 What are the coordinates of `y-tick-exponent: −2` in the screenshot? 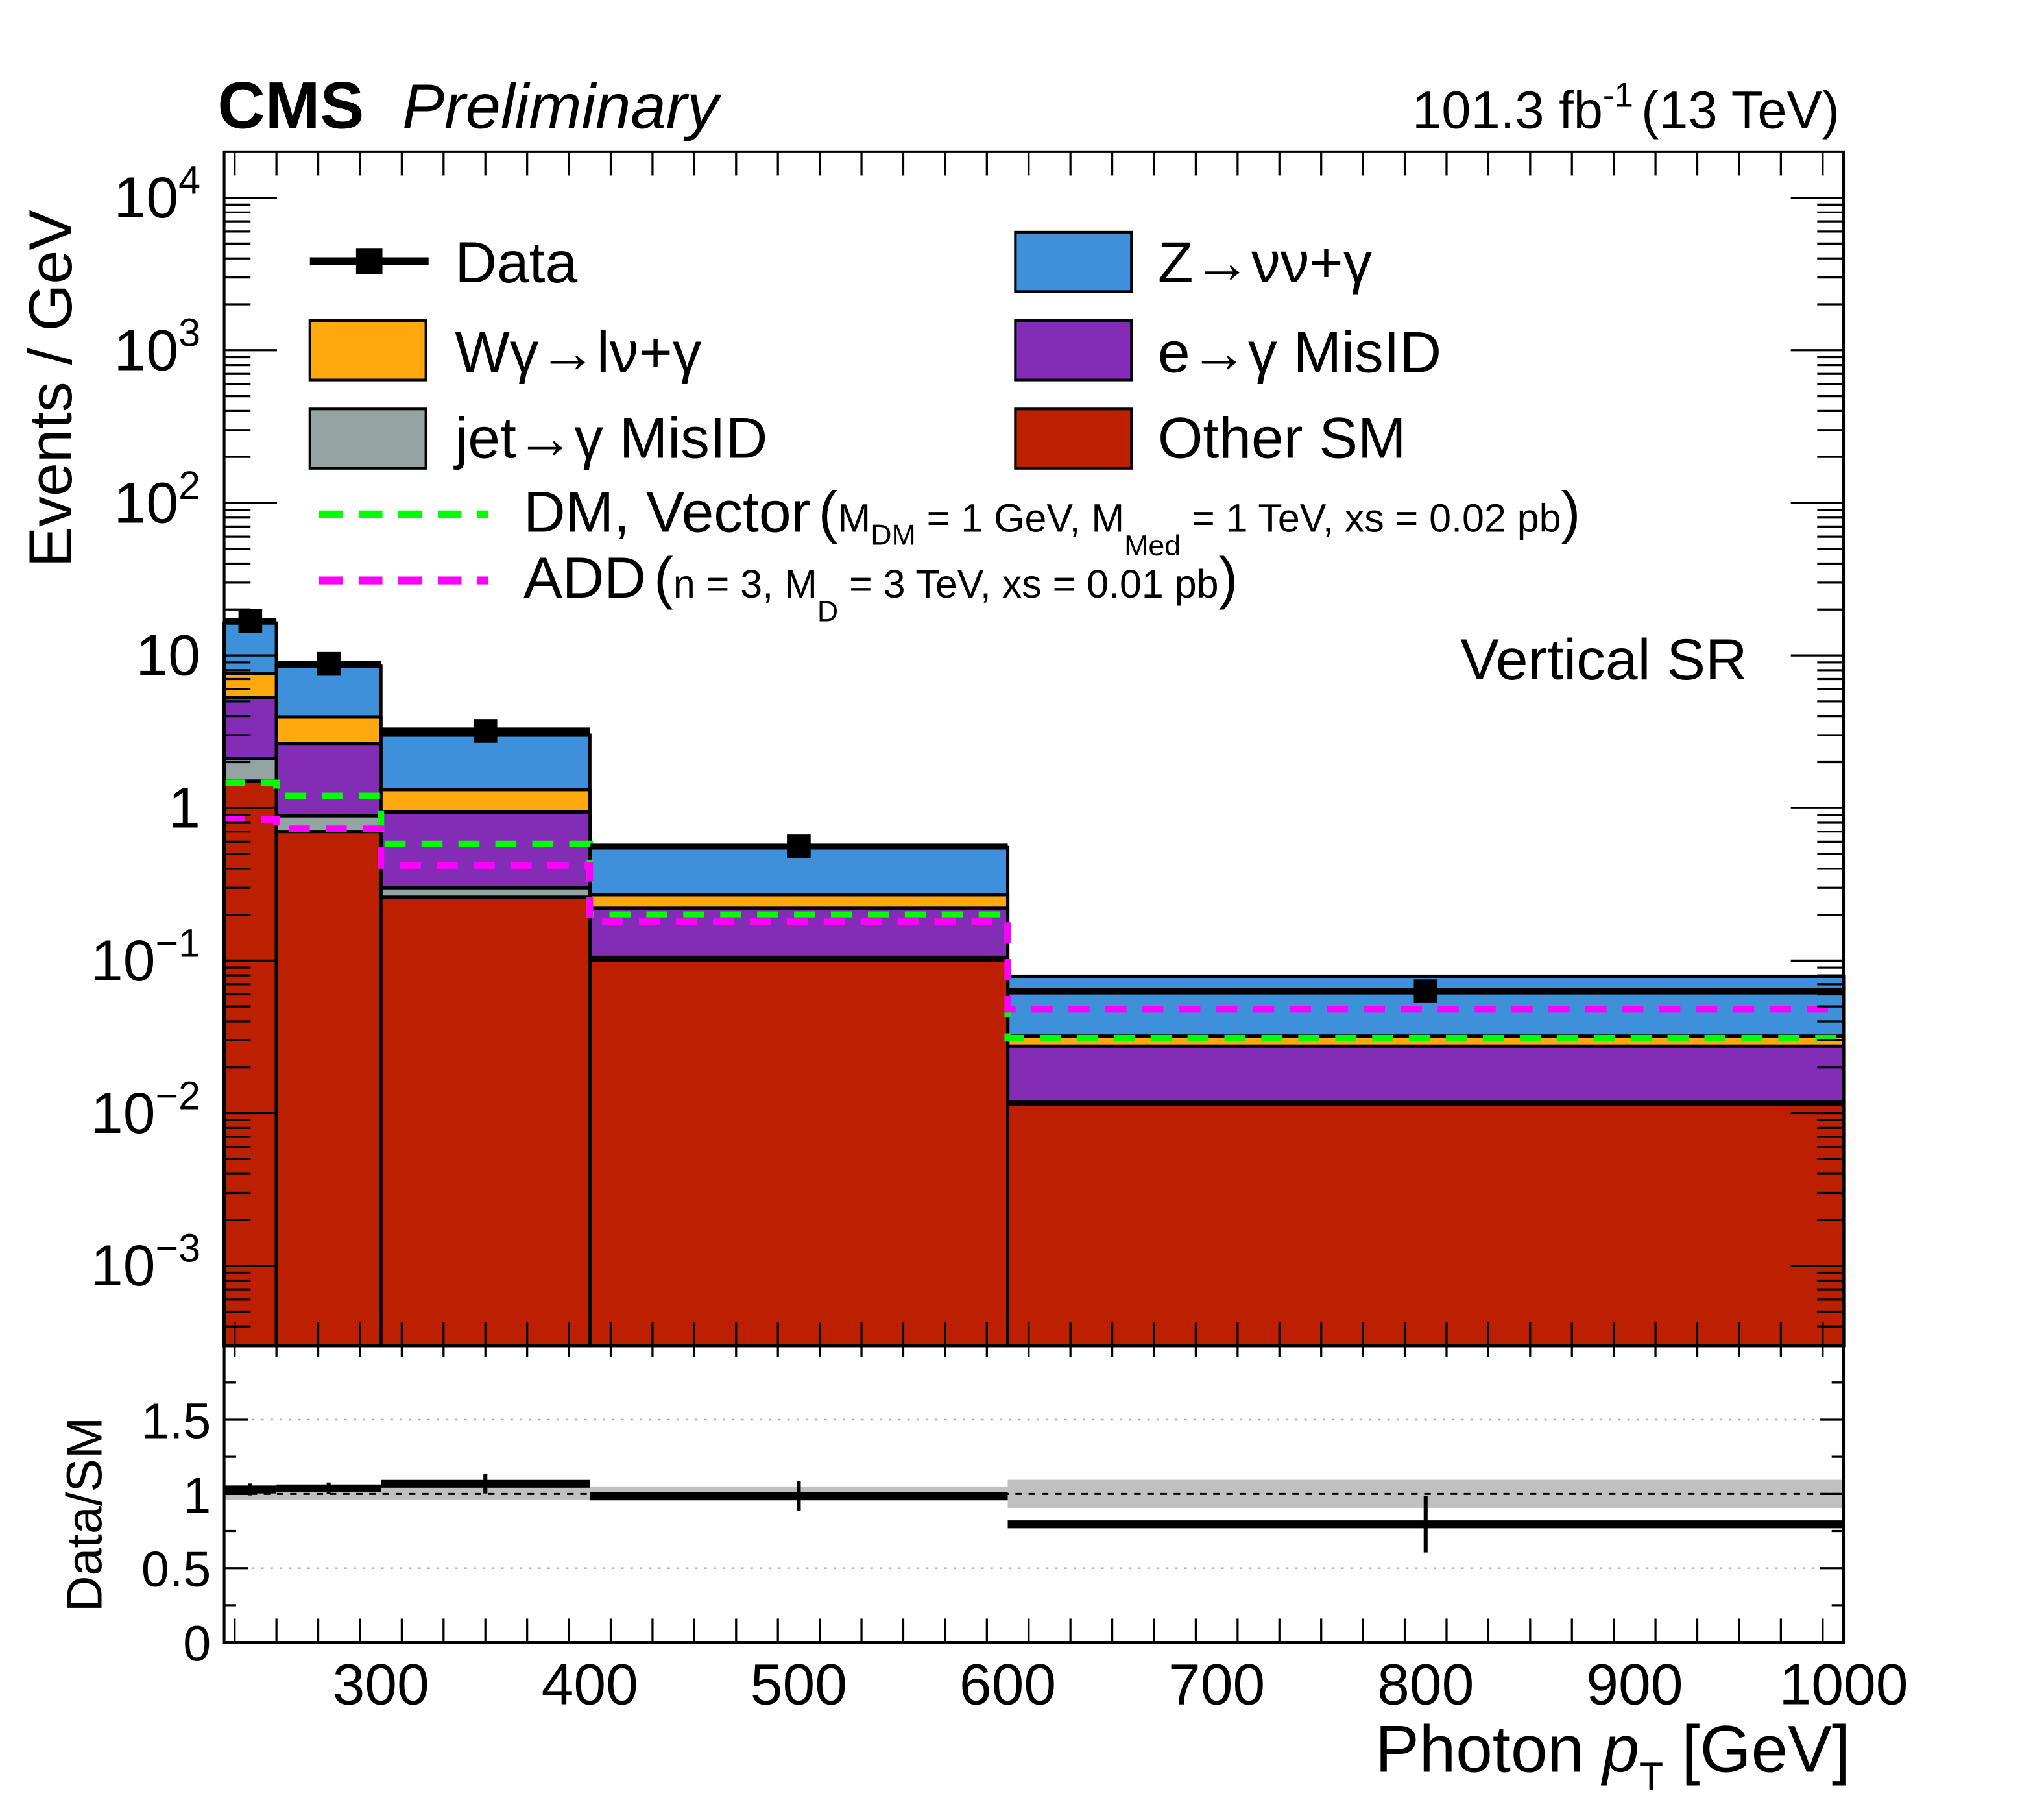 It's located at (177, 1095).